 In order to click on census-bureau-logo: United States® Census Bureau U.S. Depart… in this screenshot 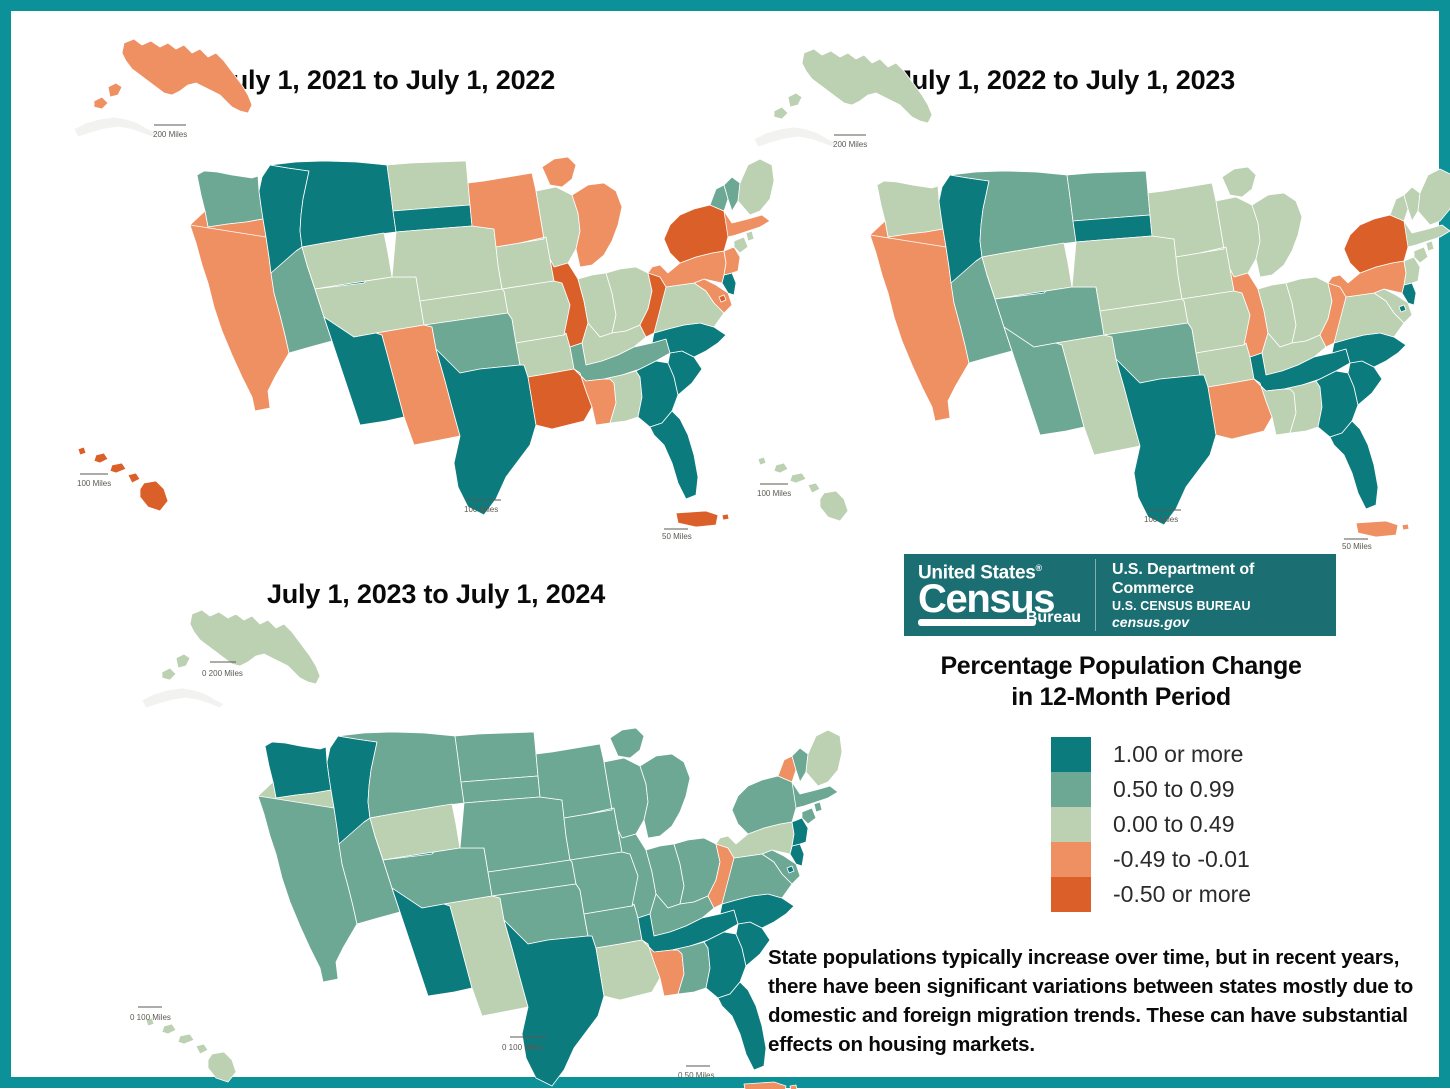, I will do `click(1120, 595)`.